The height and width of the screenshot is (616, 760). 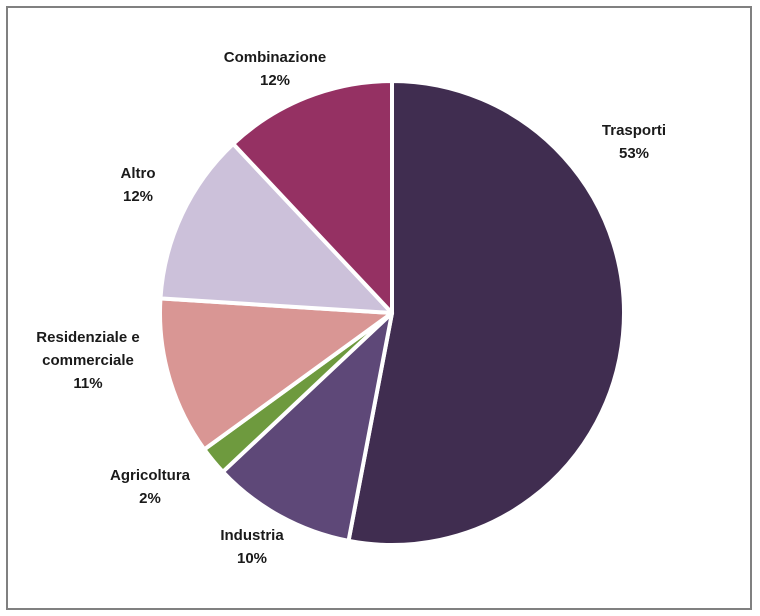 What do you see at coordinates (138, 173) in the screenshot?
I see `data-label-name: Altro` at bounding box center [138, 173].